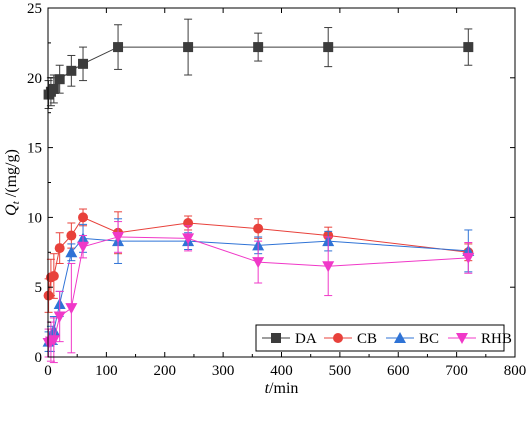  I want to click on y-tick-label: 25, so click(34, 9).